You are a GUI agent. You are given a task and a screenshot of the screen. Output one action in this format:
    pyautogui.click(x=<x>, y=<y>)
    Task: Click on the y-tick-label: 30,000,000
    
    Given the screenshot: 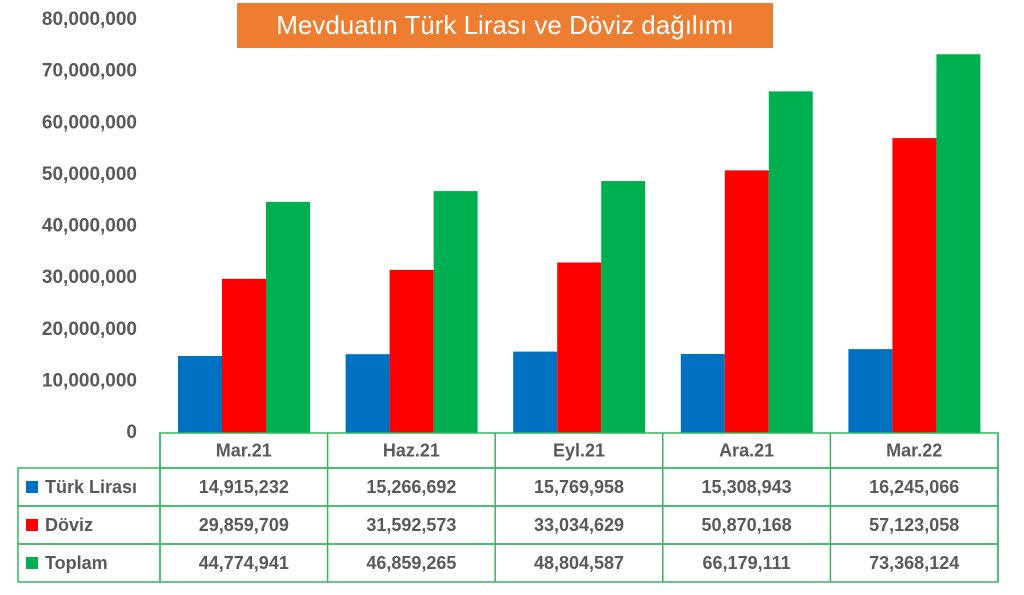 What is the action you would take?
    pyautogui.click(x=89, y=277)
    